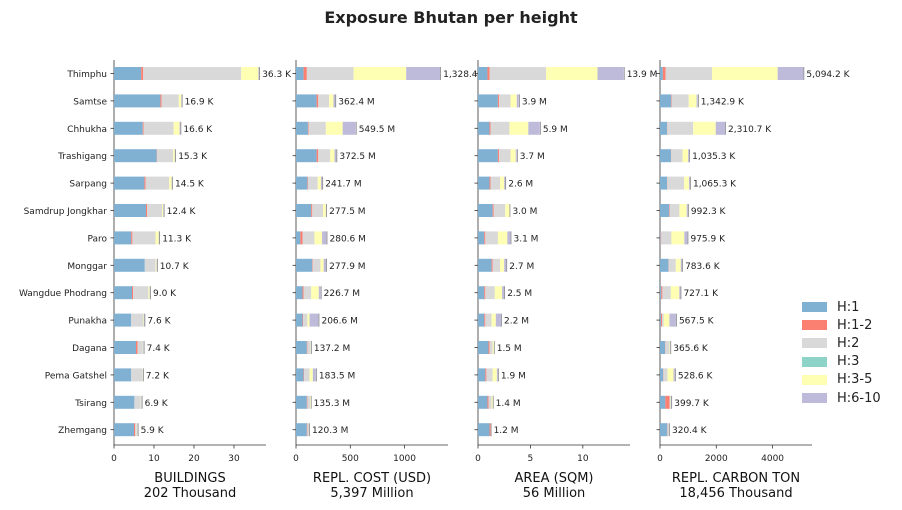 The height and width of the screenshot is (510, 902). I want to click on bar-total-label: 1,328.4, so click(460, 75).